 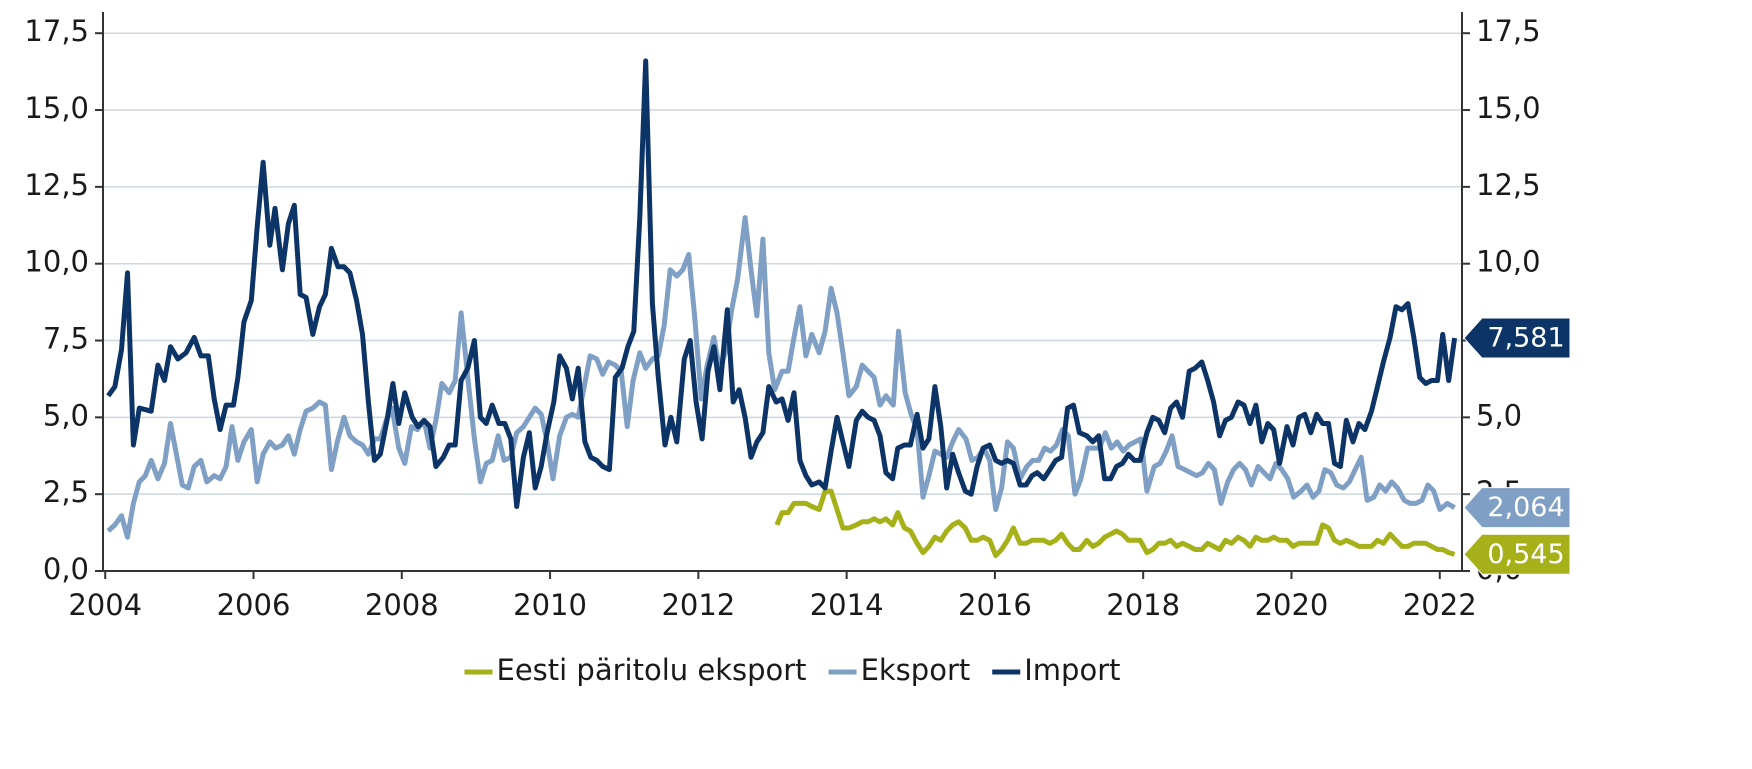 What do you see at coordinates (550, 605) in the screenshot?
I see `x-tick-label: 2010` at bounding box center [550, 605].